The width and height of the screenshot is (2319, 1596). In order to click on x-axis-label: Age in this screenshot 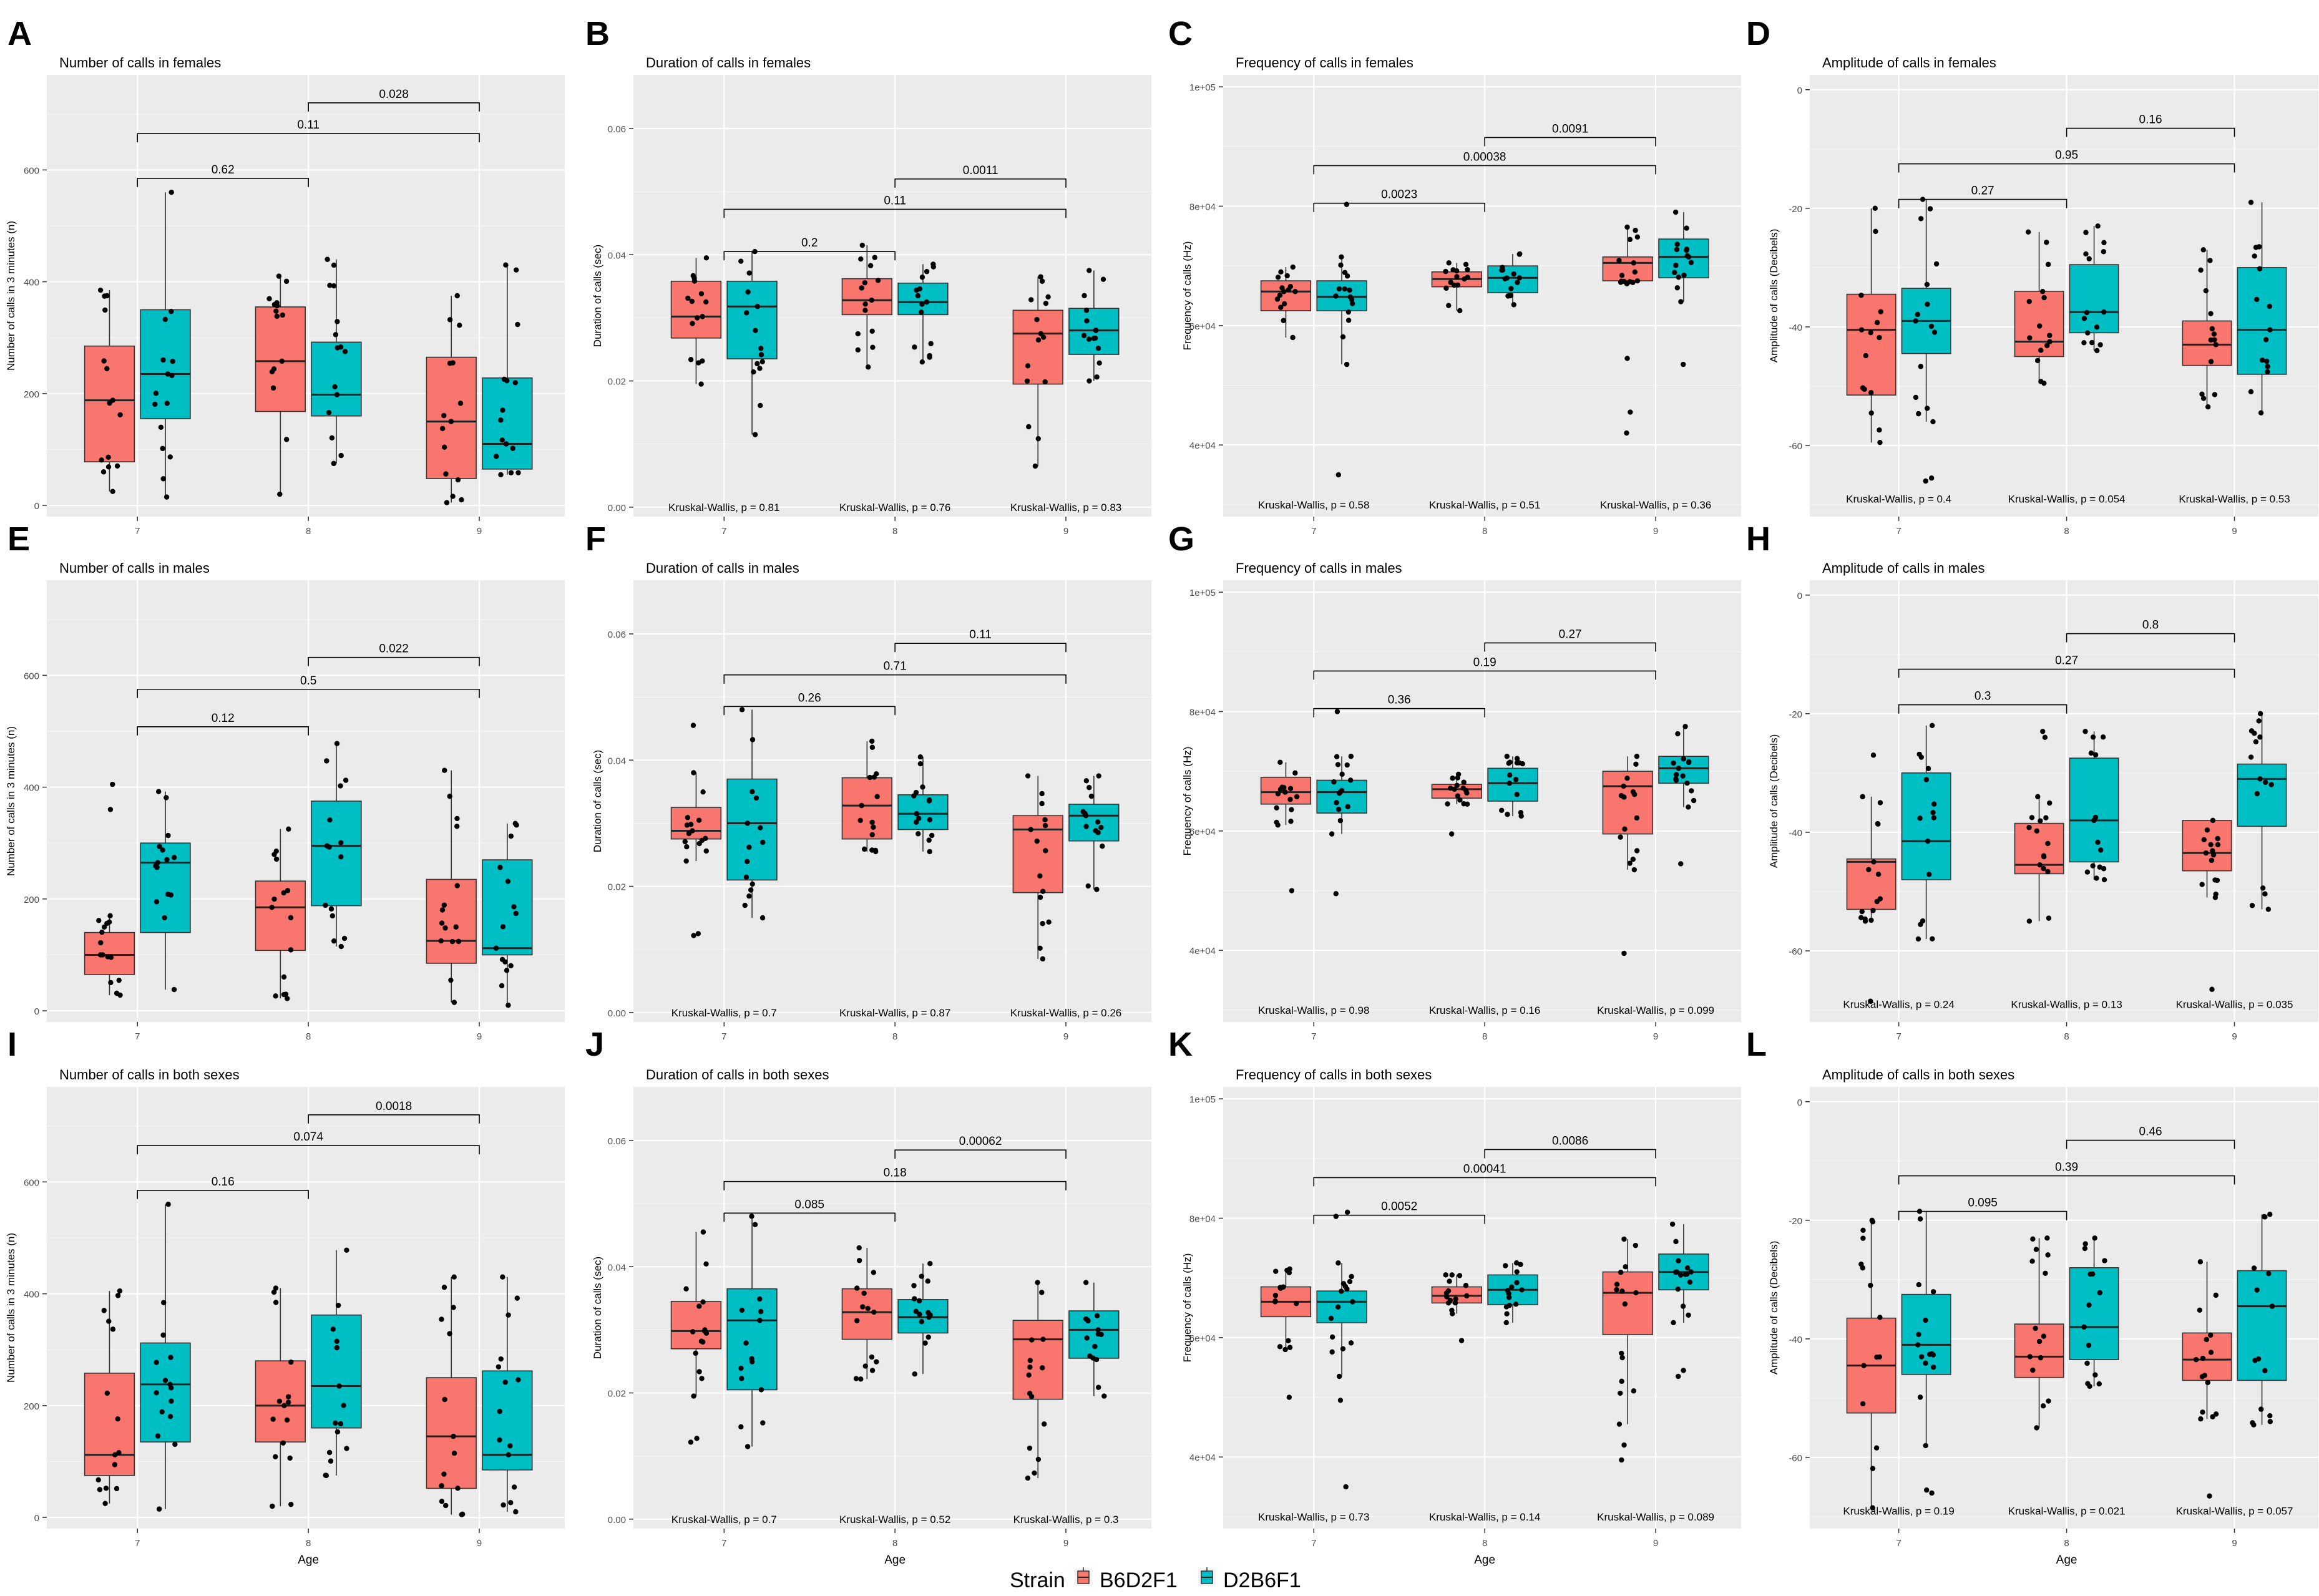, I will do `click(895, 1560)`.